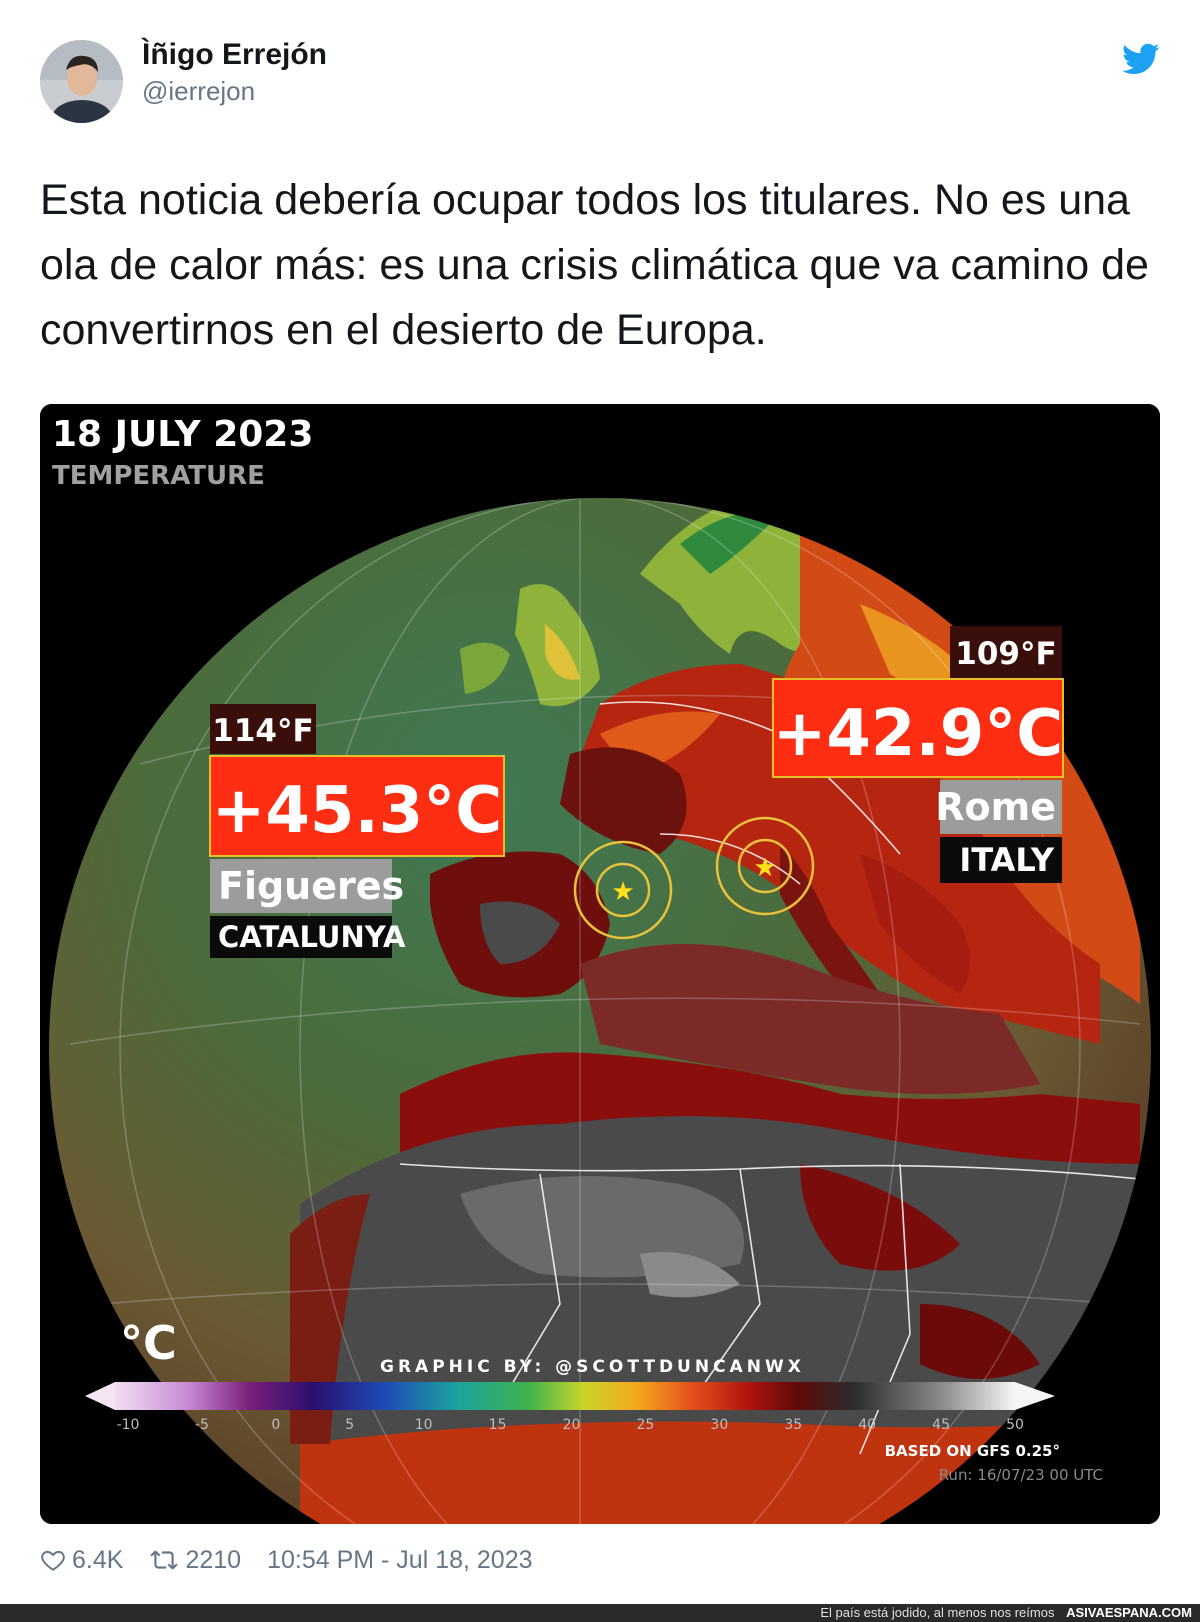  I want to click on twitter-bird-icon, so click(1141, 59).